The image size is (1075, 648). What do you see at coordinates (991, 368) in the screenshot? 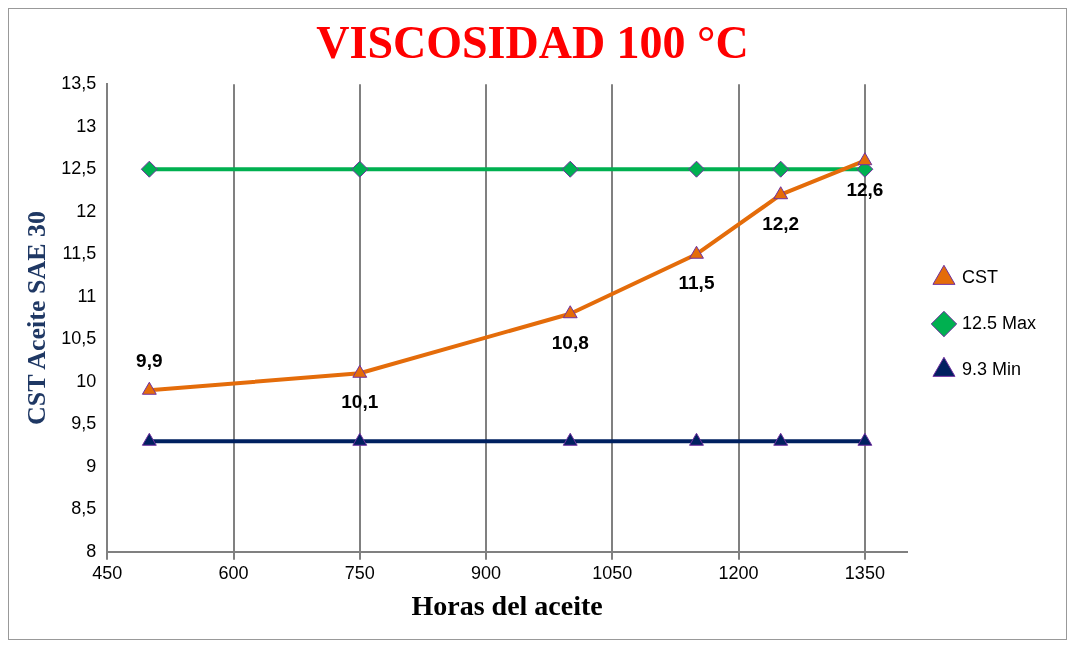
I see `legend-label: 9.3 Min` at bounding box center [991, 368].